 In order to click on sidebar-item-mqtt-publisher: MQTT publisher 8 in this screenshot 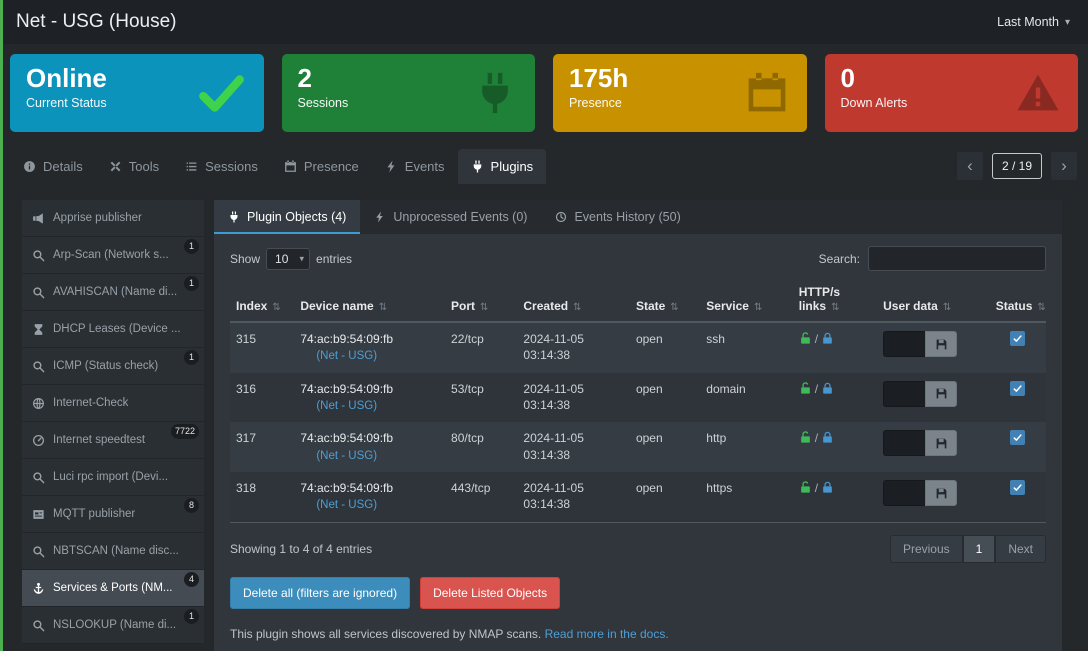, I will do `click(113, 514)`.